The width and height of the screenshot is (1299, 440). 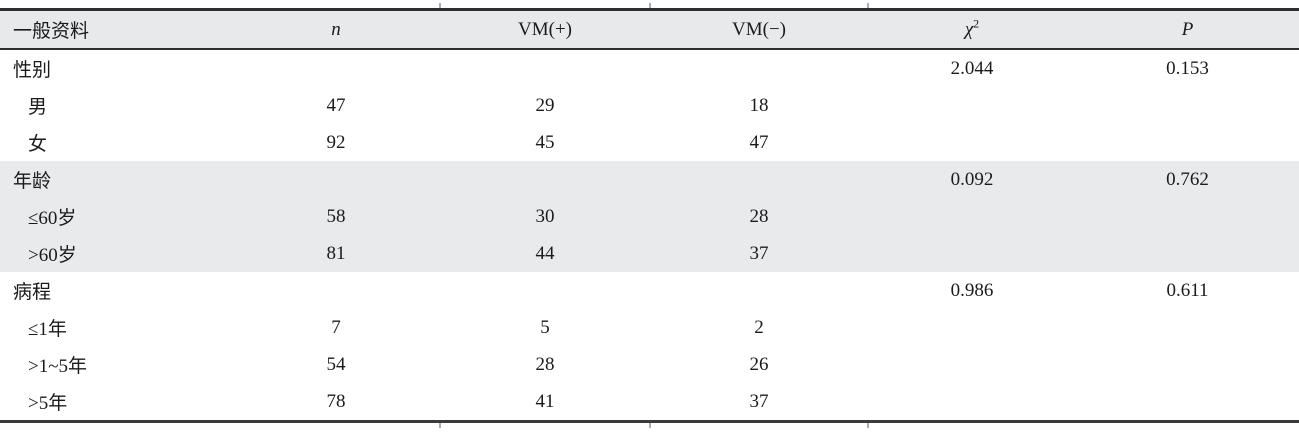 I want to click on n-cell: 7, so click(x=336, y=327).